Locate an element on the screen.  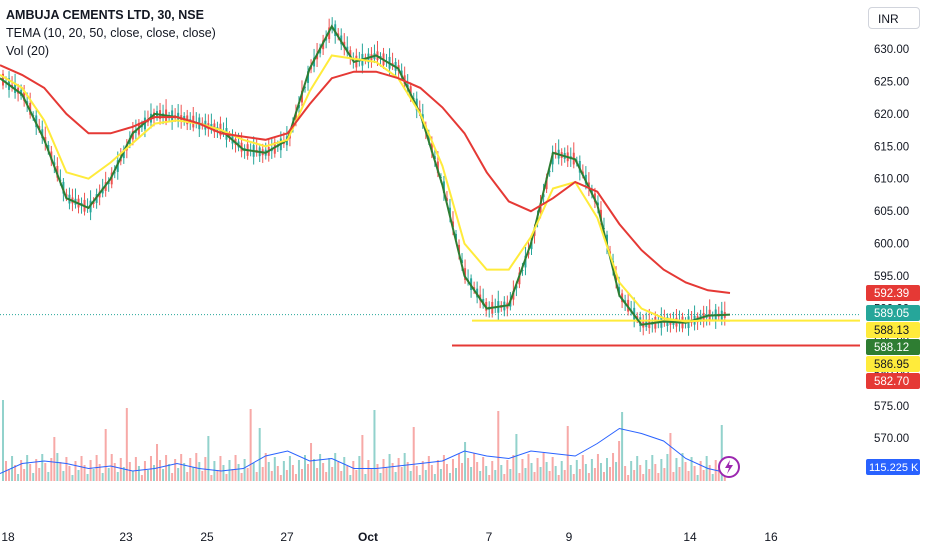
price-tag-label: 586.95 is located at coordinates (891, 365).